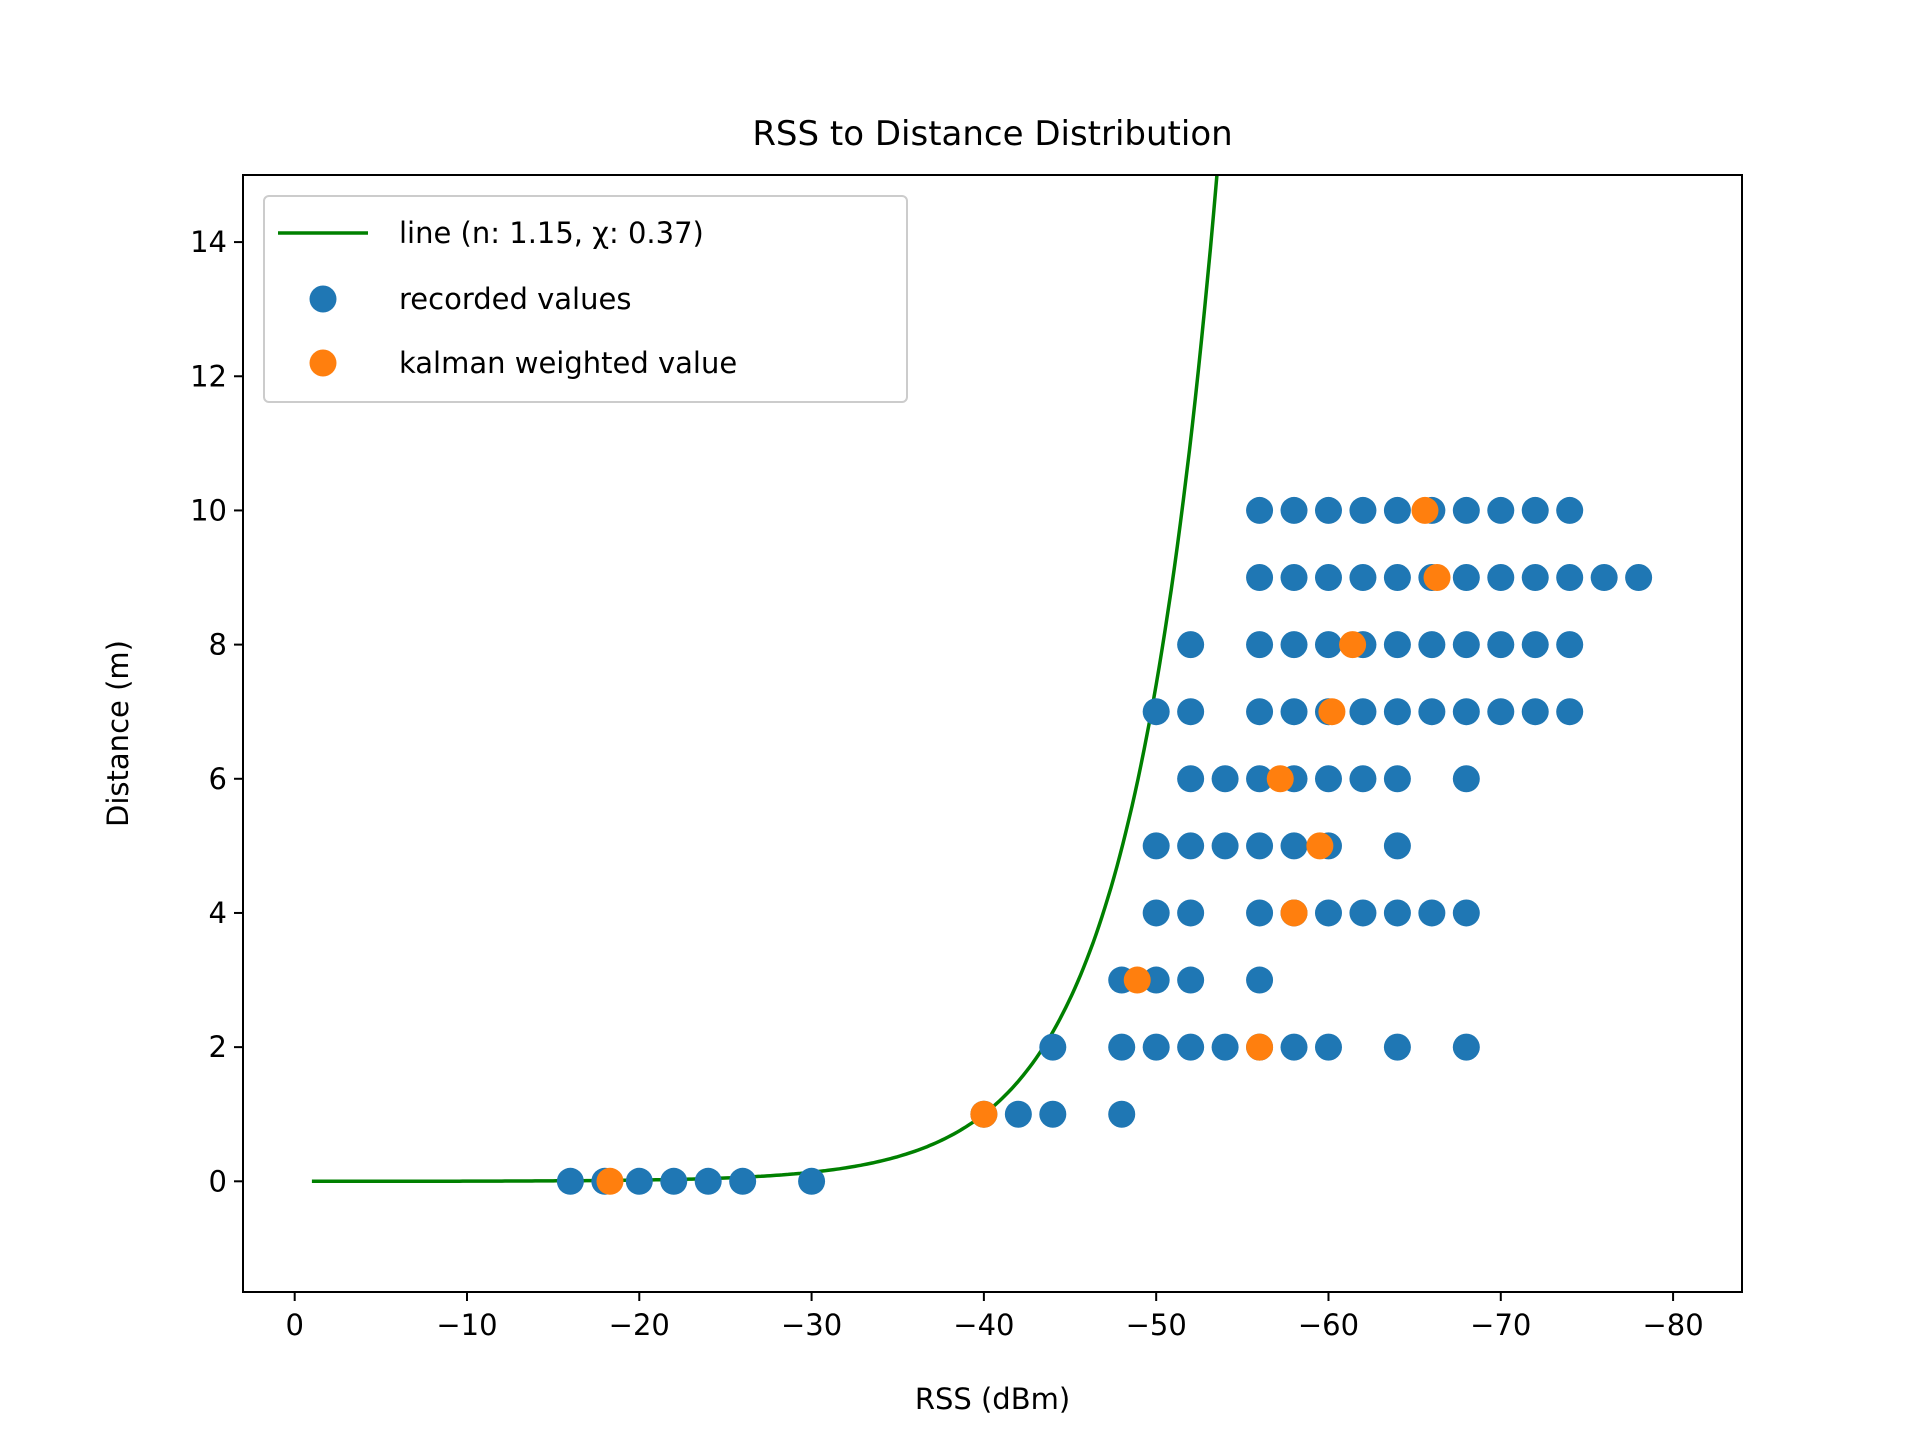 The height and width of the screenshot is (1440, 1920). What do you see at coordinates (983, 1325) in the screenshot?
I see `x-tick-label: −40` at bounding box center [983, 1325].